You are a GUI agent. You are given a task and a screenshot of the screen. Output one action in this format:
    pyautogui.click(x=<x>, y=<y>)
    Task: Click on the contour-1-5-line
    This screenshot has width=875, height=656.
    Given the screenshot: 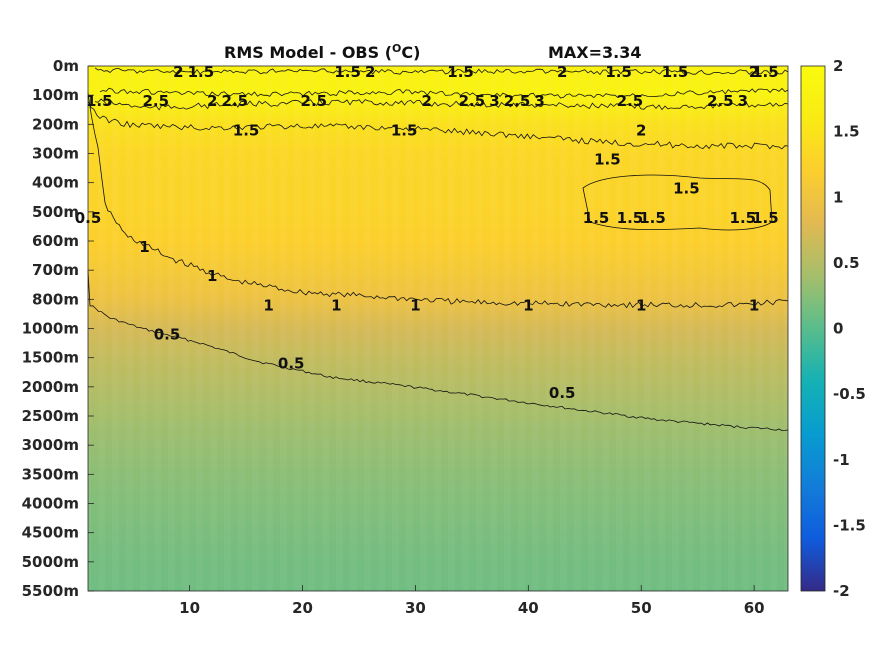 What is the action you would take?
    pyautogui.click(x=438, y=125)
    